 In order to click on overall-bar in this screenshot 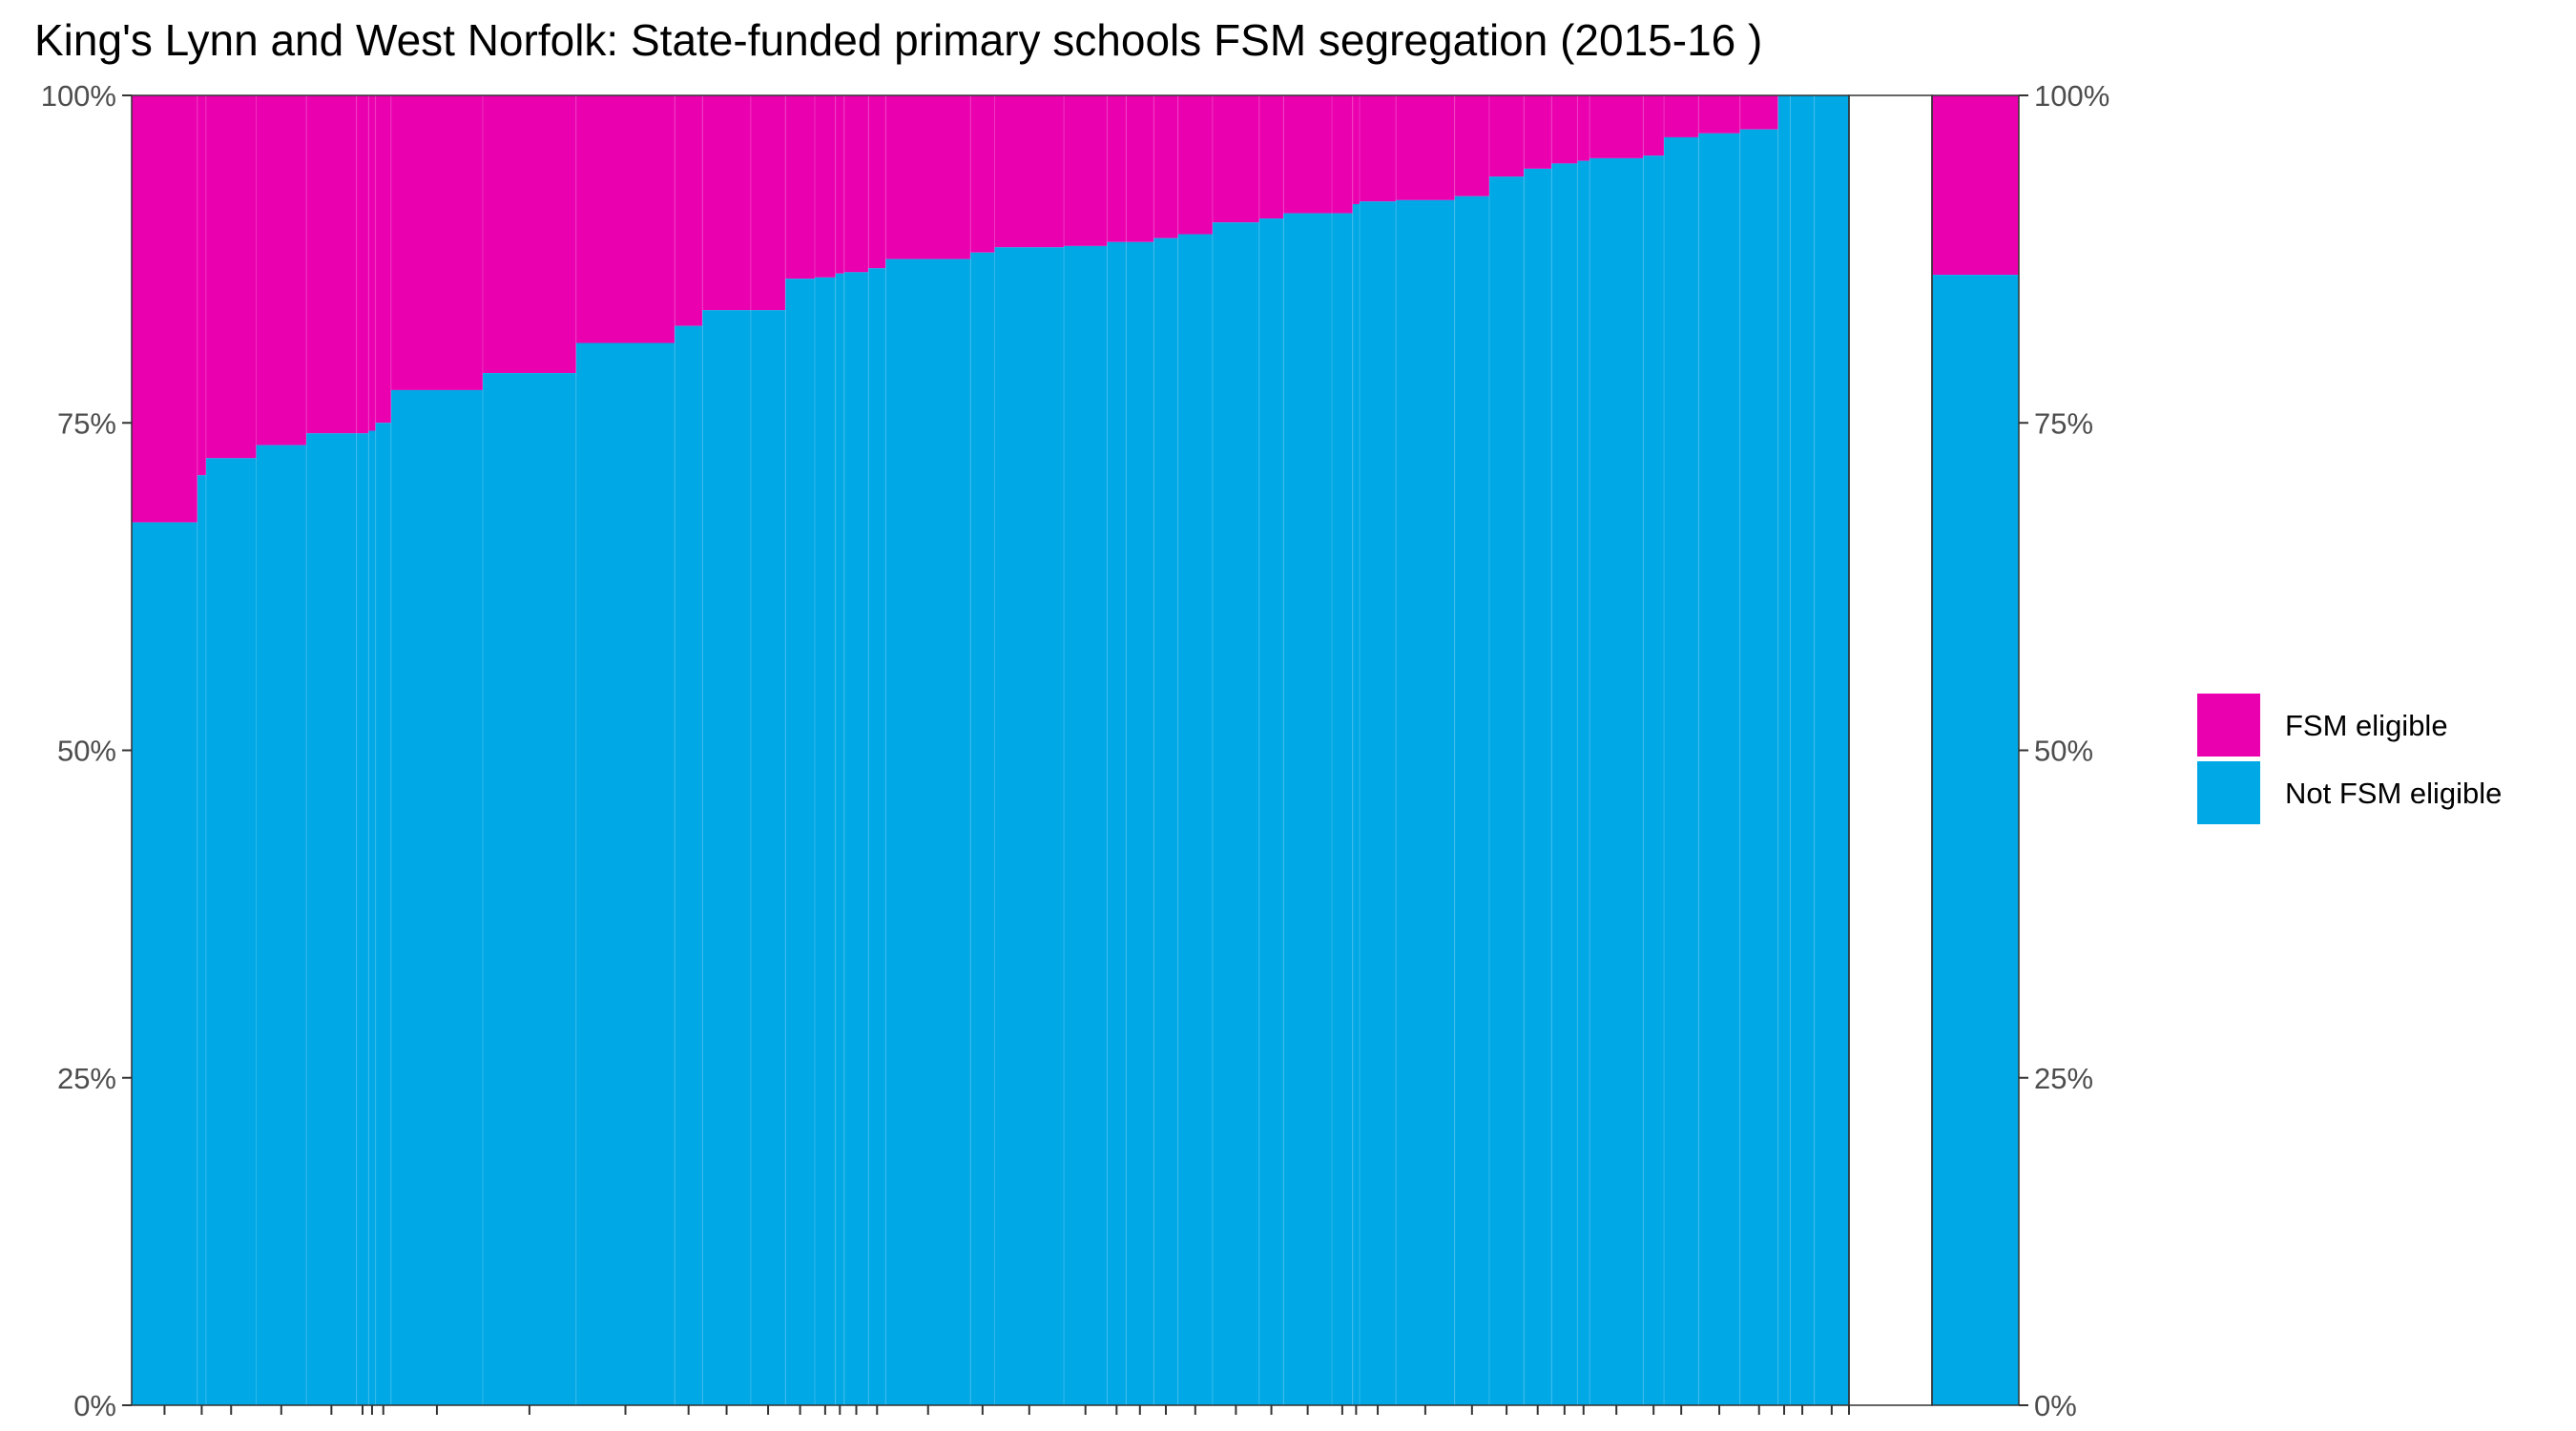, I will do `click(1975, 750)`.